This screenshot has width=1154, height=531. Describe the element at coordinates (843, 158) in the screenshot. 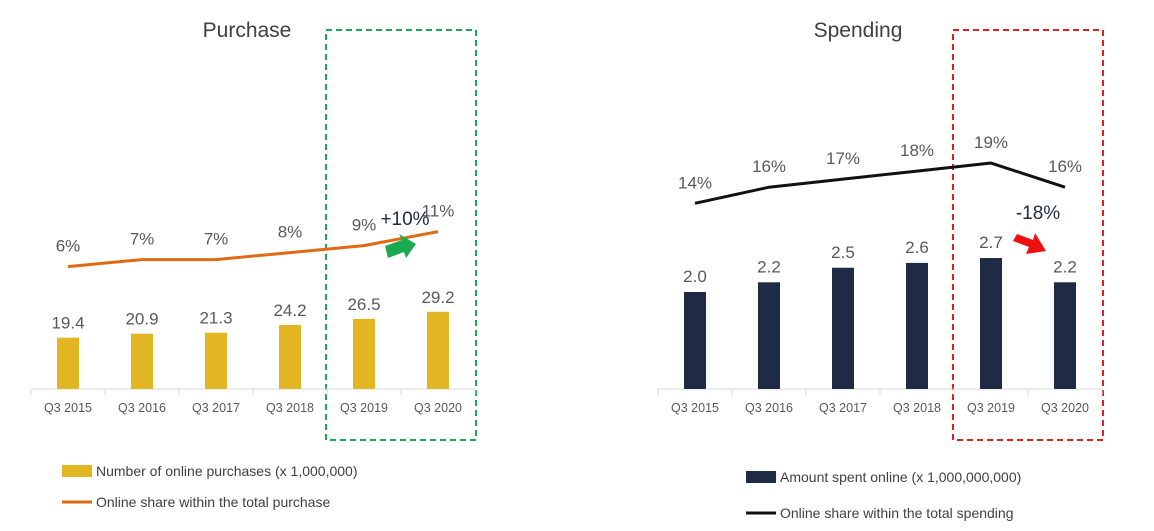

I see `line-data-label: 17%` at that location.